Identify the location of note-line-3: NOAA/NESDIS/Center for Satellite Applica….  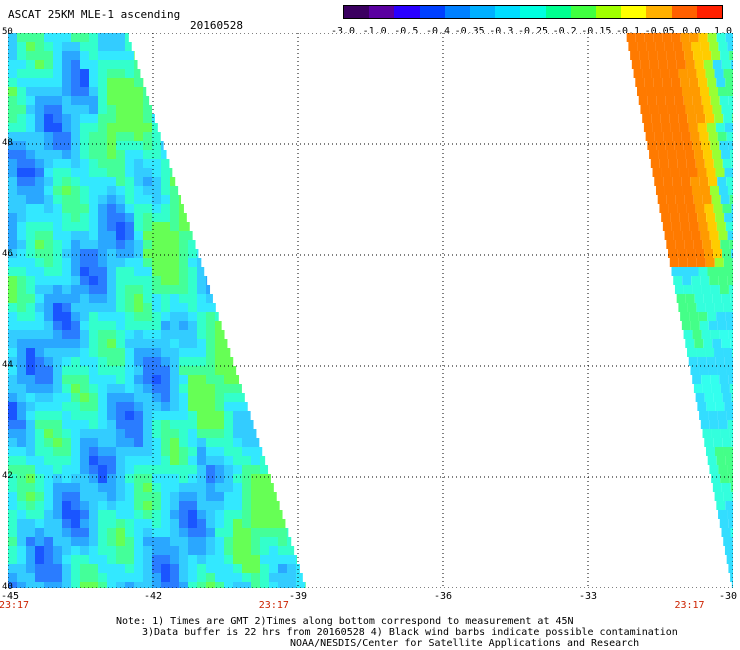
(465, 643).